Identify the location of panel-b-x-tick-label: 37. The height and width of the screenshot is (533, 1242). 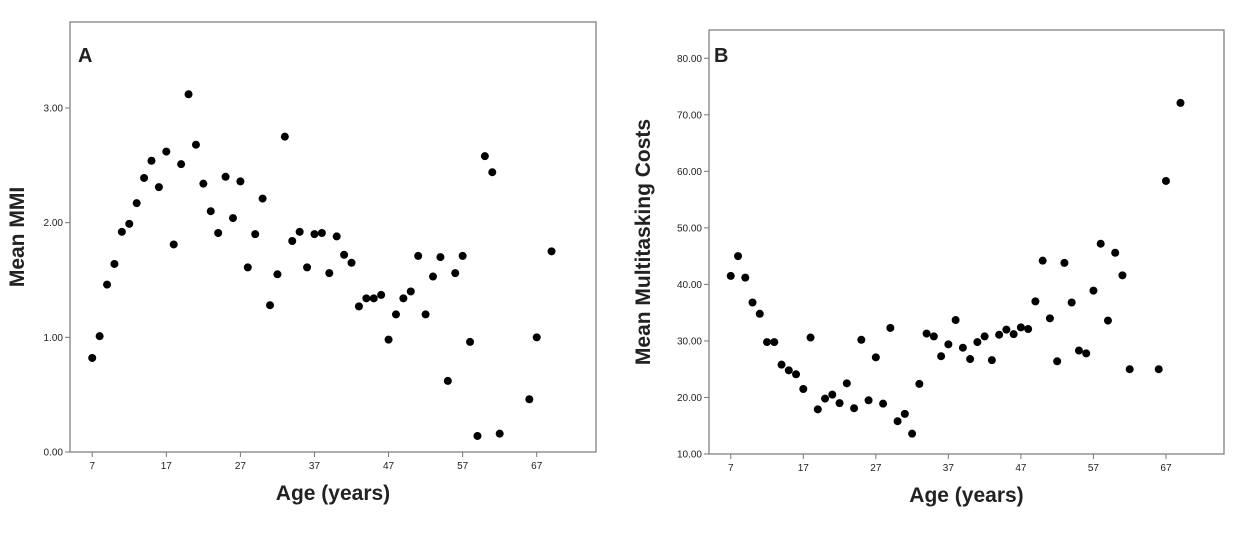
(949, 468).